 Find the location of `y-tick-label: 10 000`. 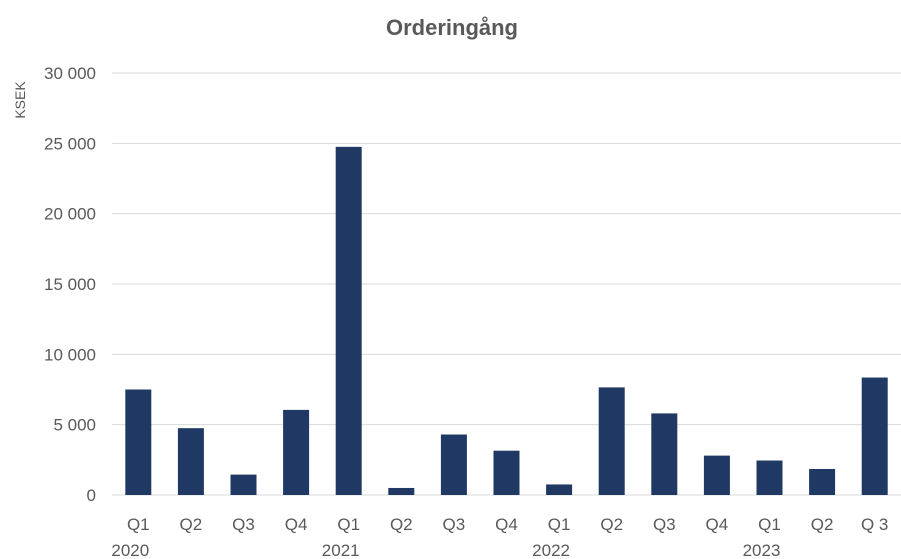

y-tick-label: 10 000 is located at coordinates (70, 354).